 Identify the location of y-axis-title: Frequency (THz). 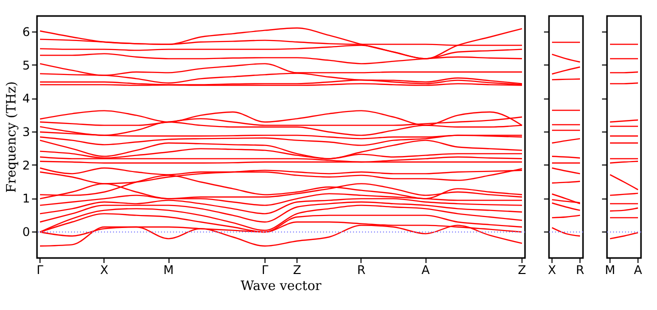
(12, 137).